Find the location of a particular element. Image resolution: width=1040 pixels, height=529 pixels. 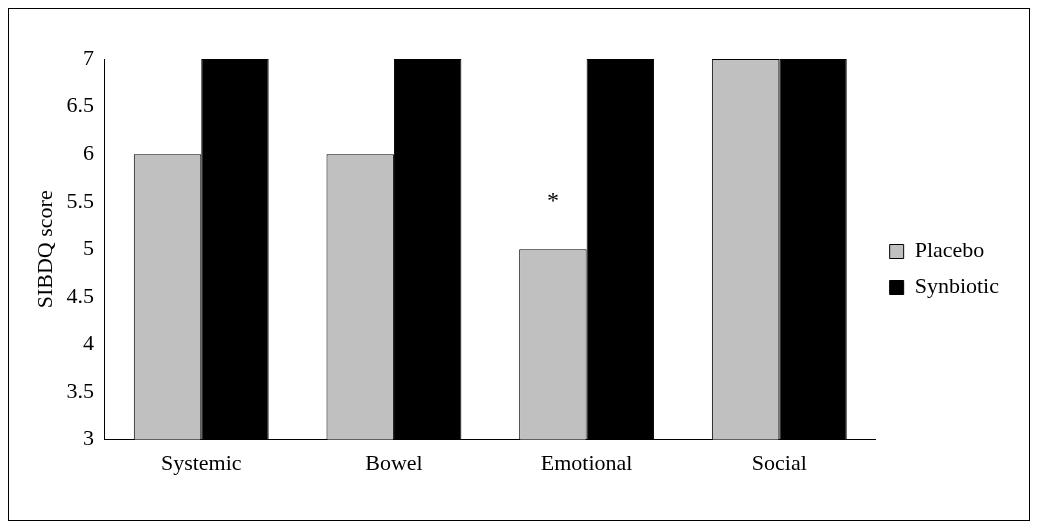

y-tick-label: 5 is located at coordinates (88, 248).